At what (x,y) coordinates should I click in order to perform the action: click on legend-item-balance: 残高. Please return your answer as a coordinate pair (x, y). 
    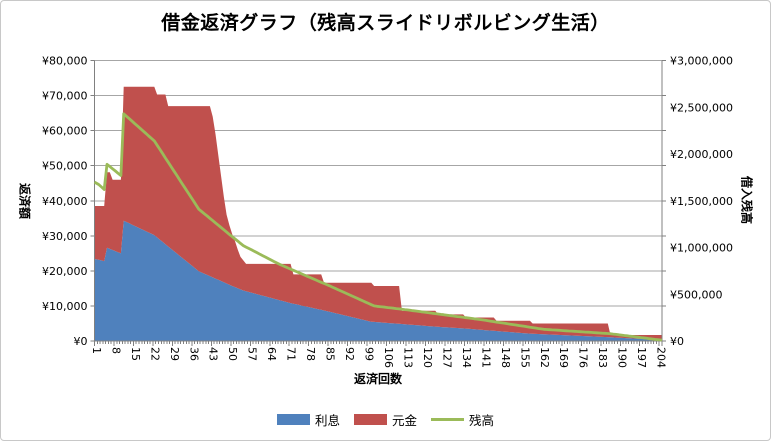
    Looking at the image, I should click on (462, 419).